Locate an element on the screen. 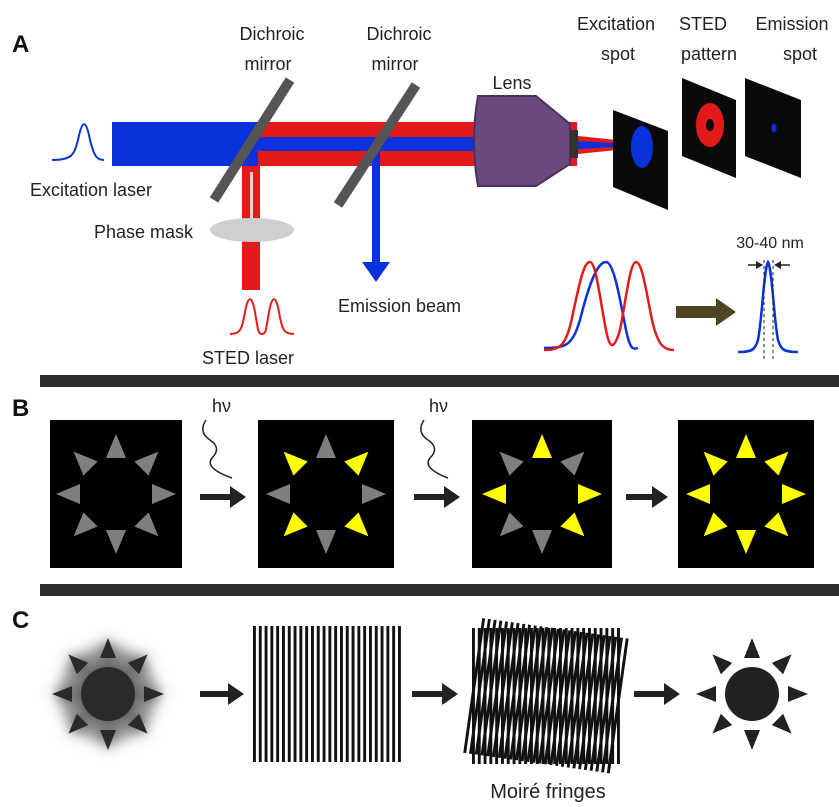 The image size is (839, 807). narrow-psf-curve is located at coordinates (768, 306).